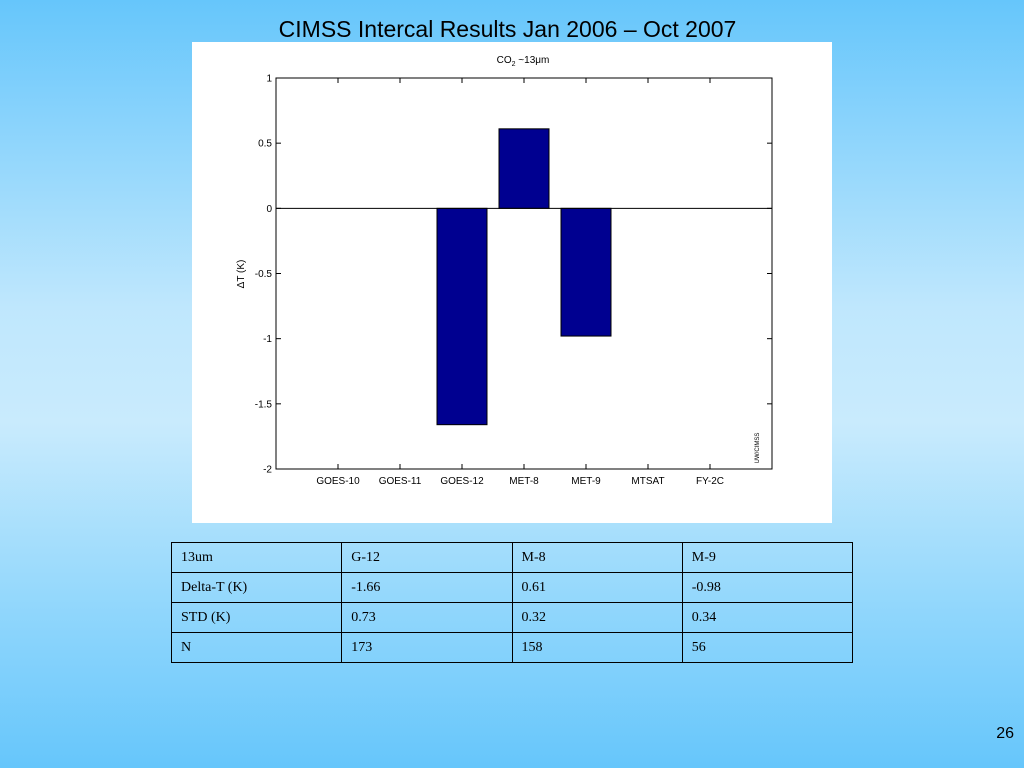 Image resolution: width=1024 pixels, height=768 pixels. I want to click on table-cell: 0.61, so click(597, 587).